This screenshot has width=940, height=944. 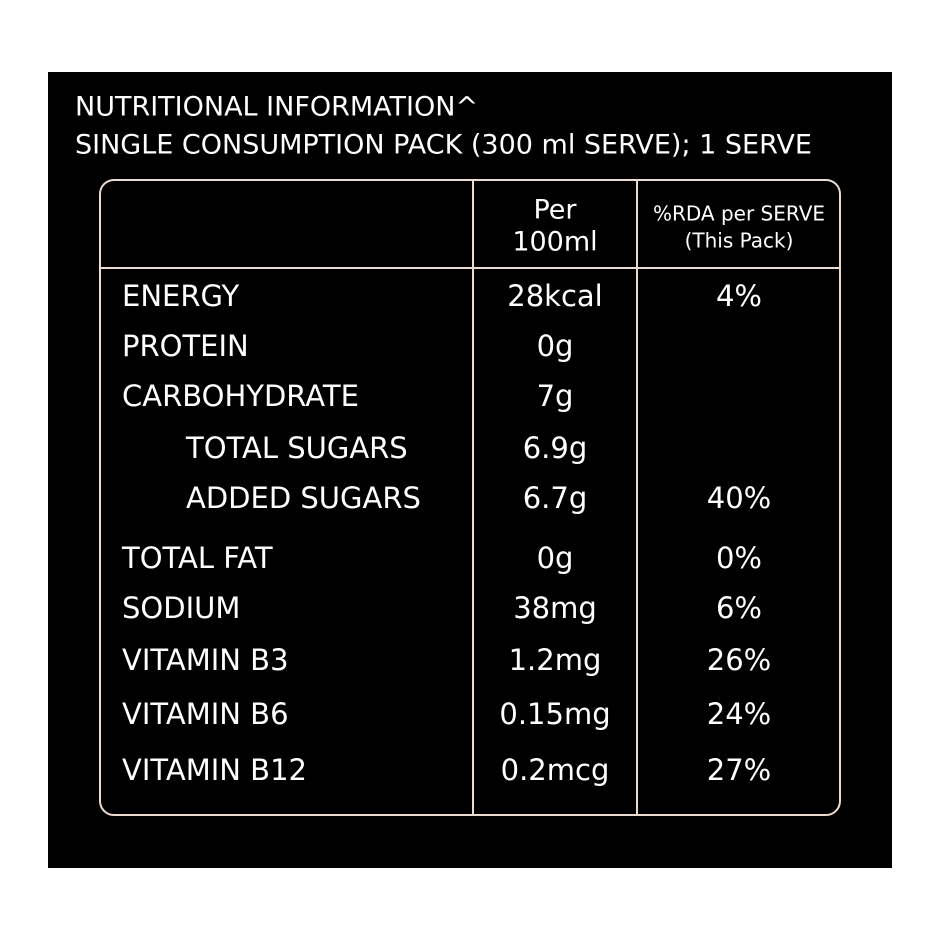 What do you see at coordinates (276, 107) in the screenshot?
I see `title-line: NUTRITIONAL INFORMATION^` at bounding box center [276, 107].